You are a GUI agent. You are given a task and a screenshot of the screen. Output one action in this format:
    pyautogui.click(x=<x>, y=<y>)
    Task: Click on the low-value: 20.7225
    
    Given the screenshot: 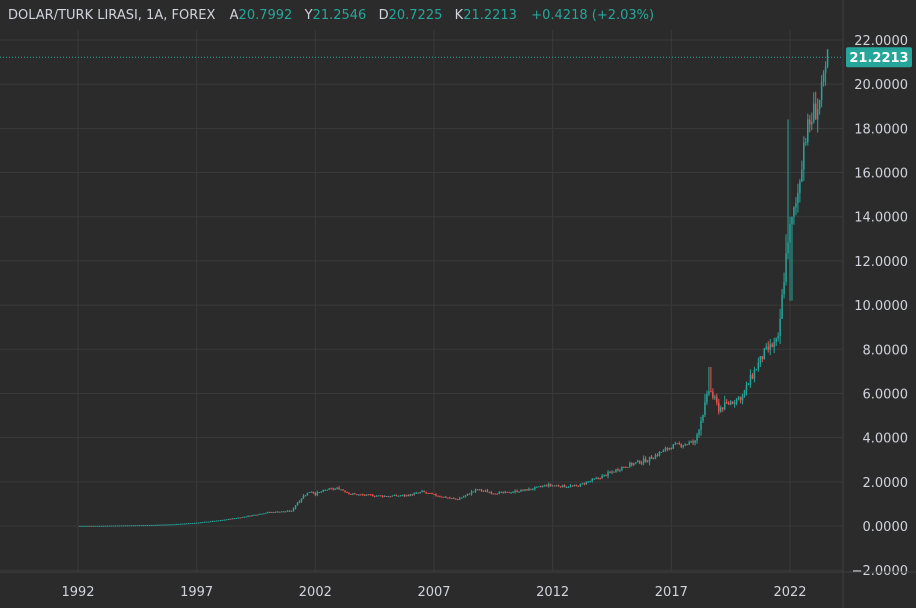 What is the action you would take?
    pyautogui.click(x=415, y=15)
    